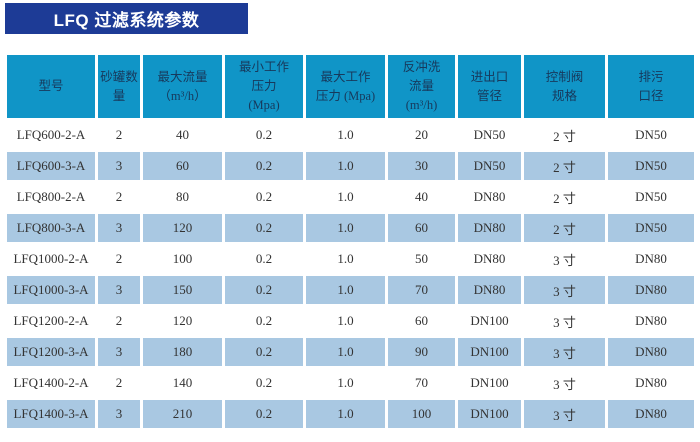 The image size is (700, 442). I want to click on header-tank-count: 砂罐数 量, so click(119, 86).